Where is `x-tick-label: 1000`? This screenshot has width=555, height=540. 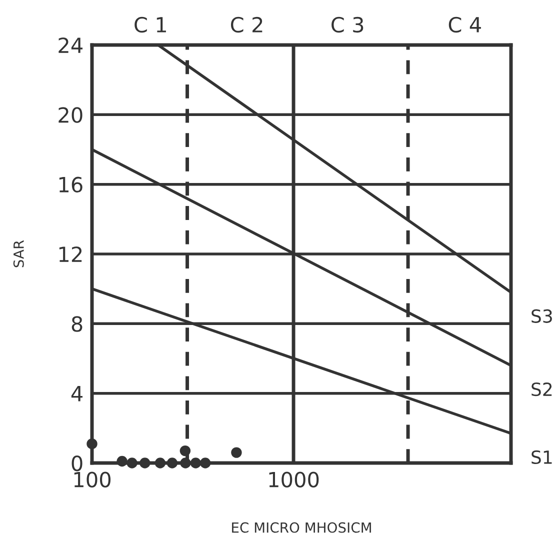 x-tick-label: 1000 is located at coordinates (294, 480).